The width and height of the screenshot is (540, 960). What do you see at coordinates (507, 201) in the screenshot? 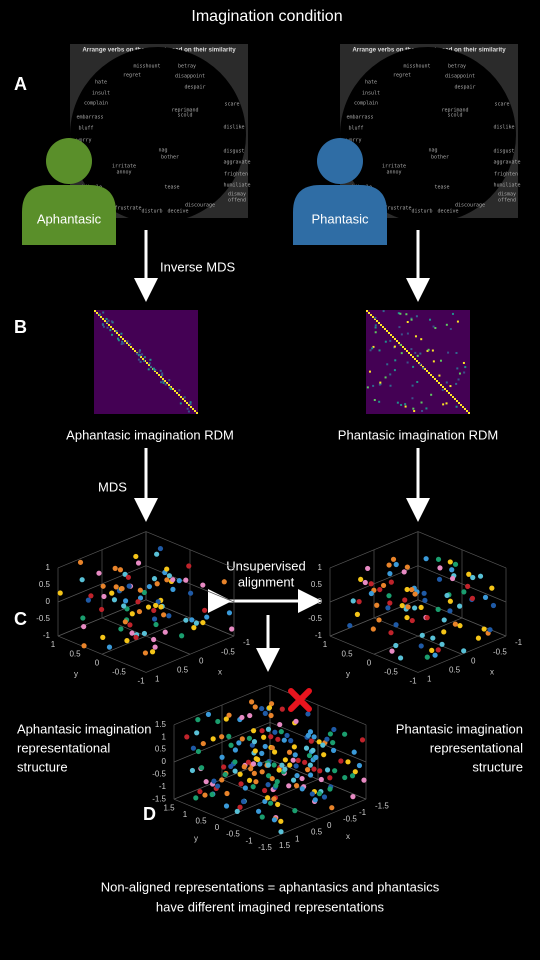
I see `arena-word: offend` at bounding box center [507, 201].